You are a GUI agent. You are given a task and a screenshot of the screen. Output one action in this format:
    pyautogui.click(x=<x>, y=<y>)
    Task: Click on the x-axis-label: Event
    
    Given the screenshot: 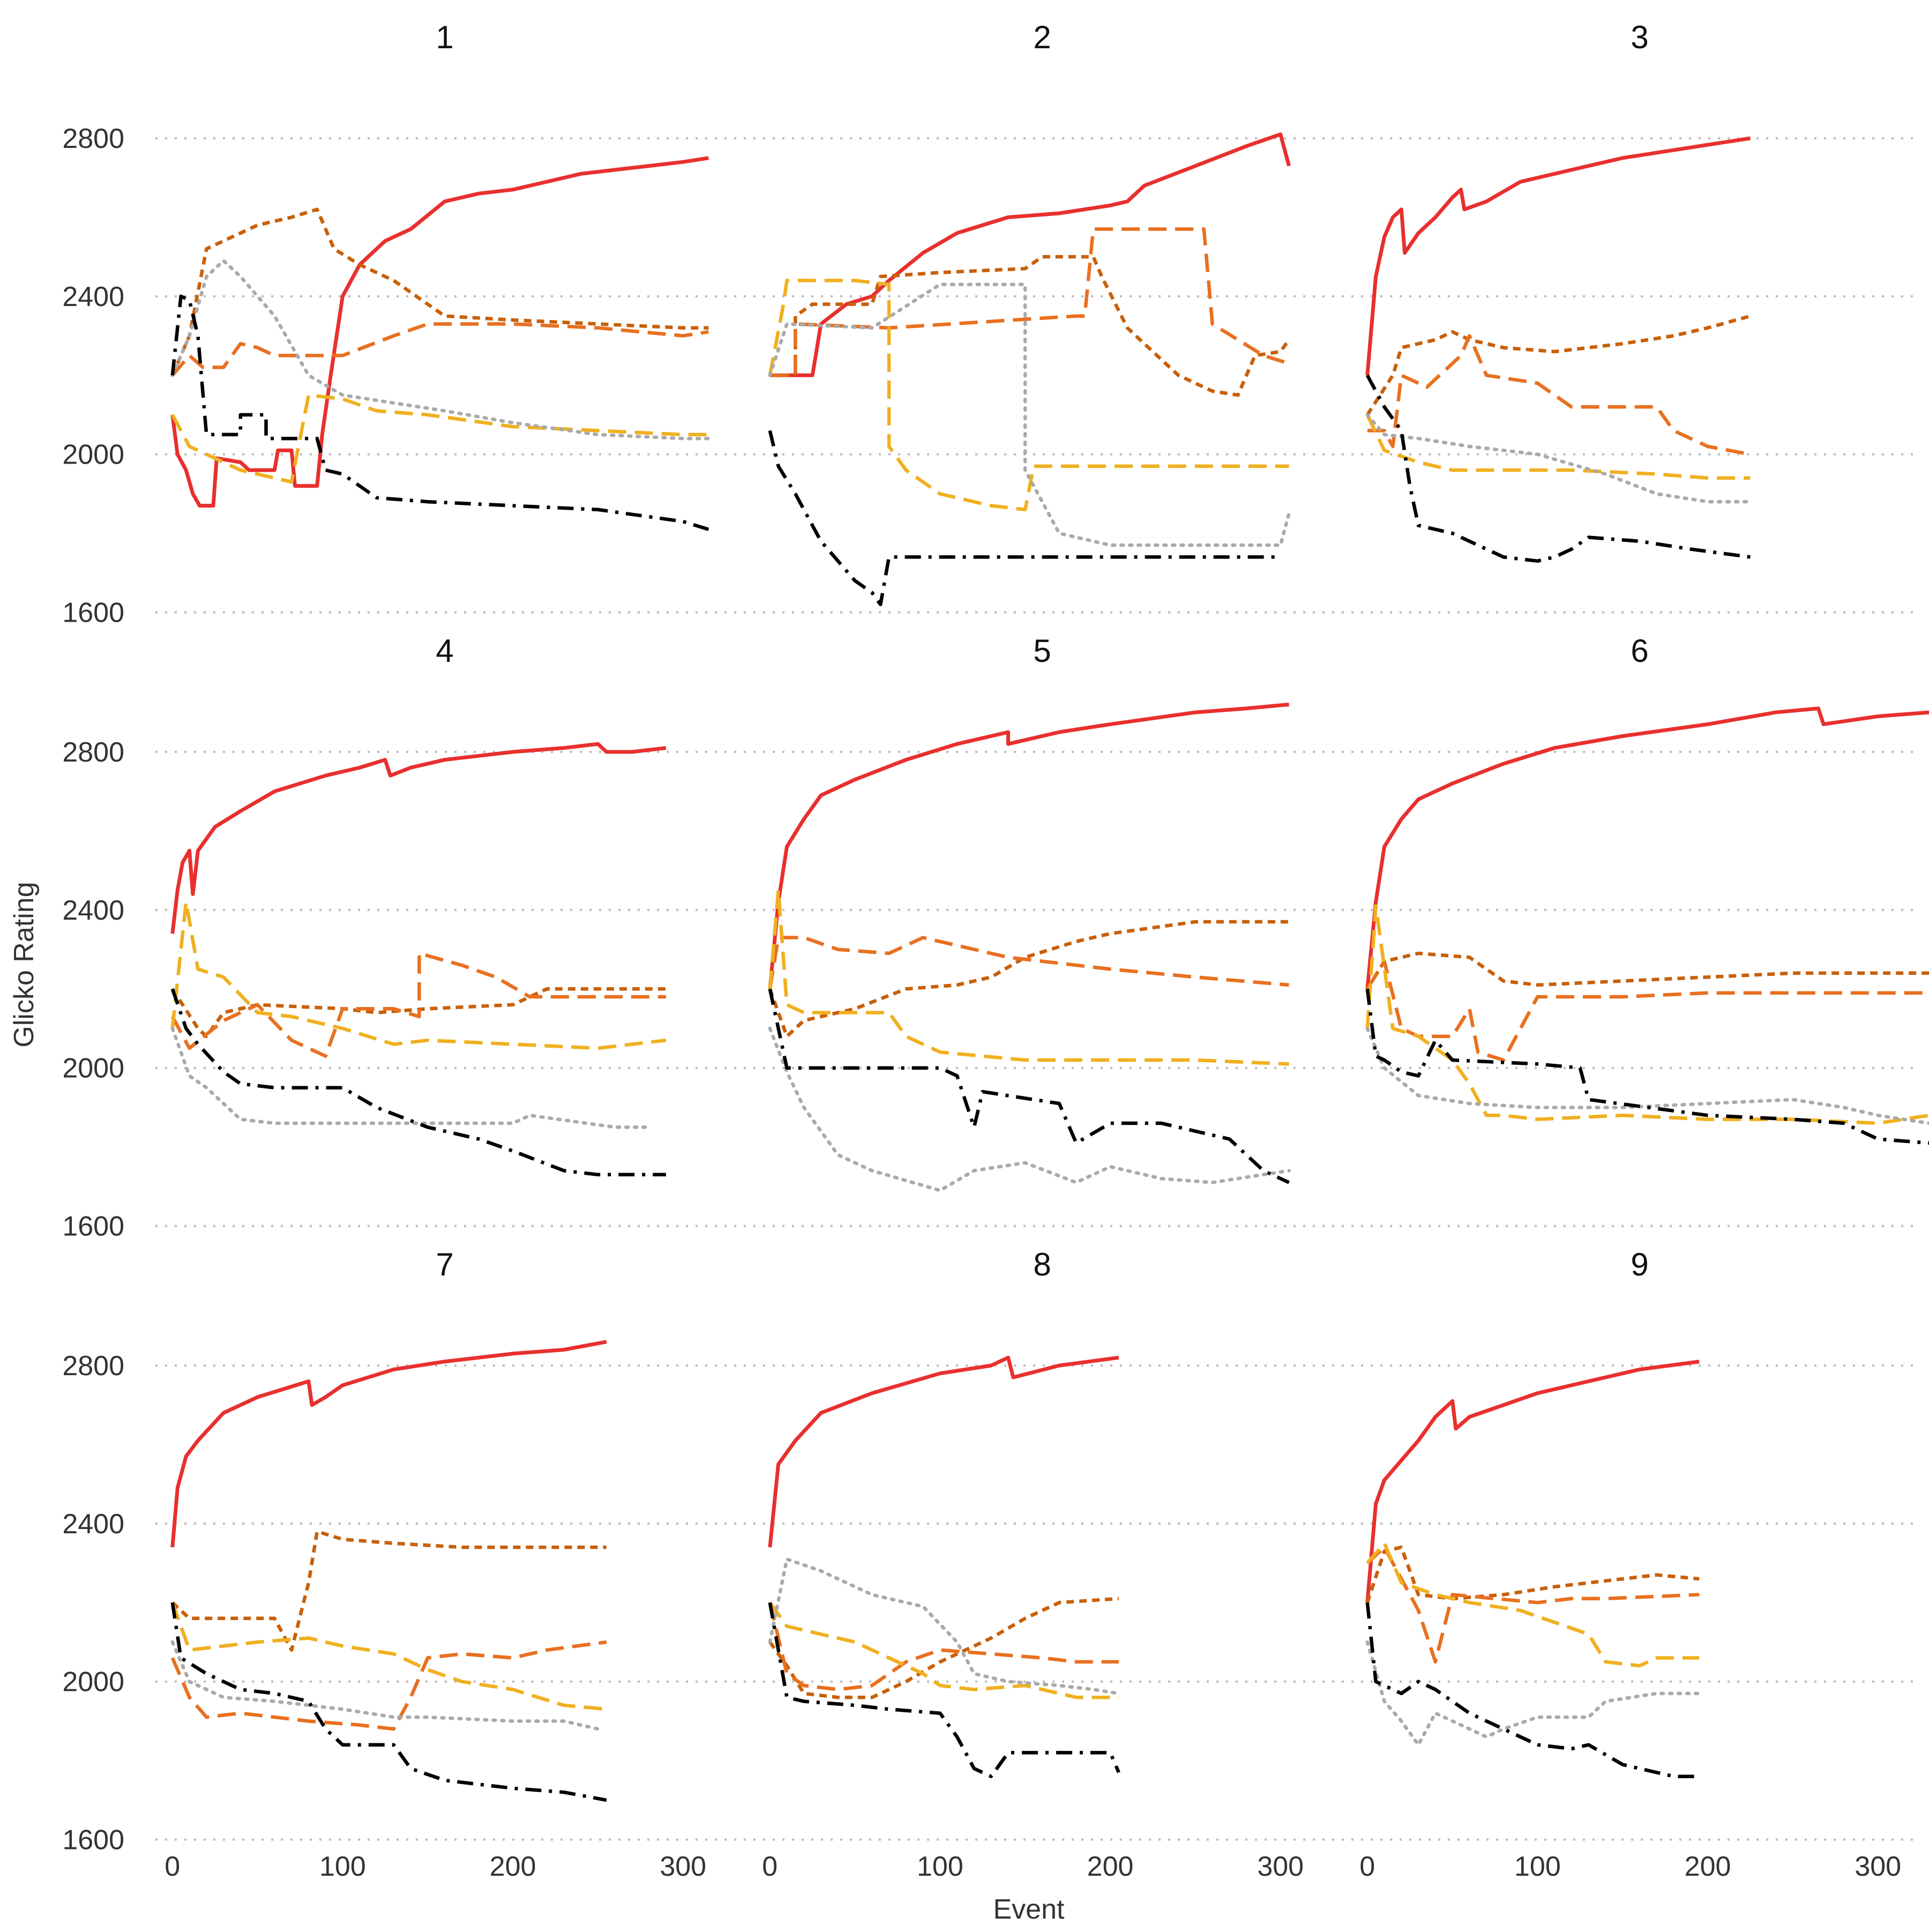 What is the action you would take?
    pyautogui.click(x=1029, y=1909)
    